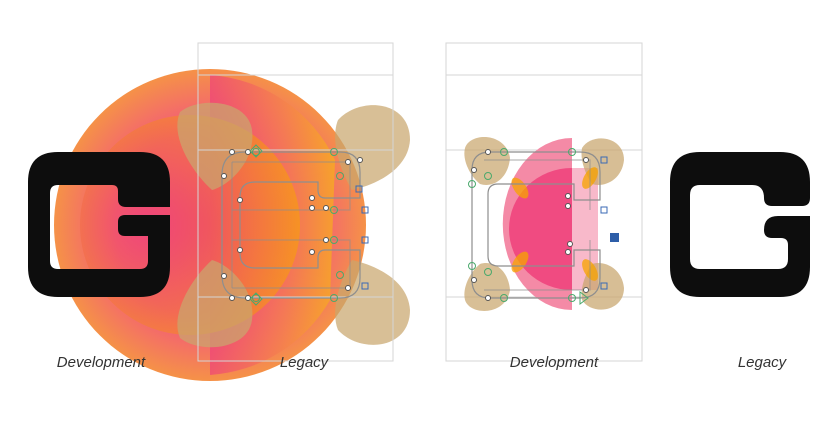 This screenshot has height=445, width=840. What do you see at coordinates (304, 362) in the screenshot?
I see `caption-legacy-1: Legacy` at bounding box center [304, 362].